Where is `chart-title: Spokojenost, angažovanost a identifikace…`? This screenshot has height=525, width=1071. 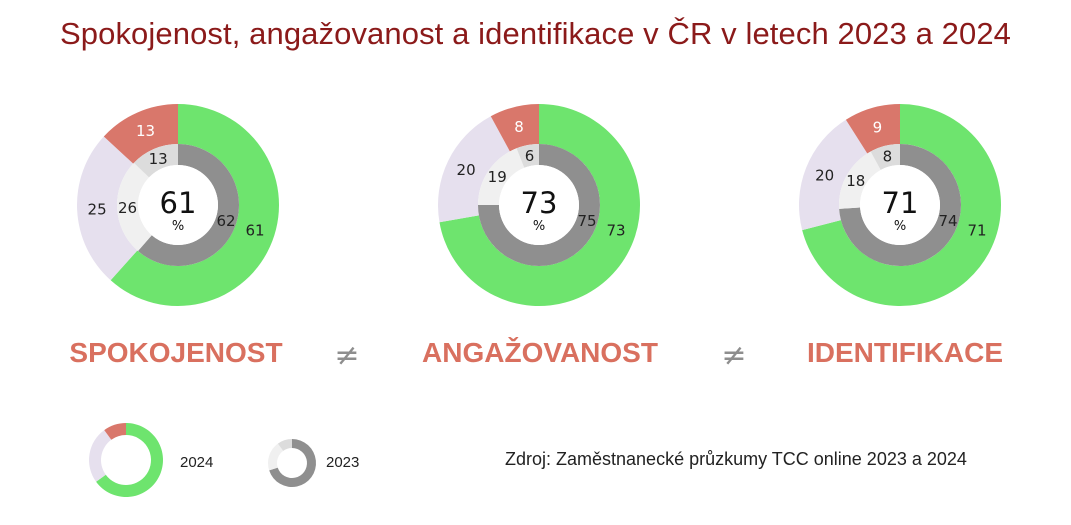
chart-title: Spokojenost, angažovanost a identifikace… is located at coordinates (535, 33).